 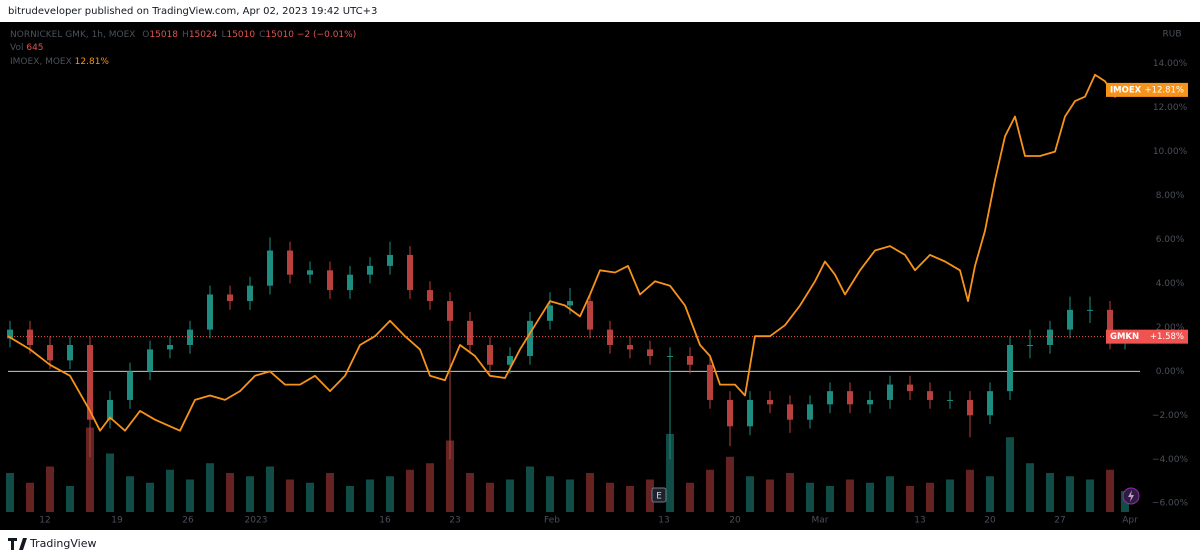 I want to click on field-key: O, so click(x=145, y=35).